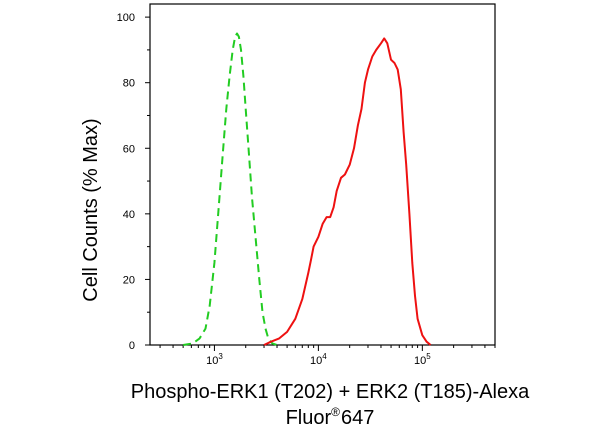 This screenshot has width=612, height=442. Describe the element at coordinates (129, 149) in the screenshot. I see `y-tick-label: 60` at that location.